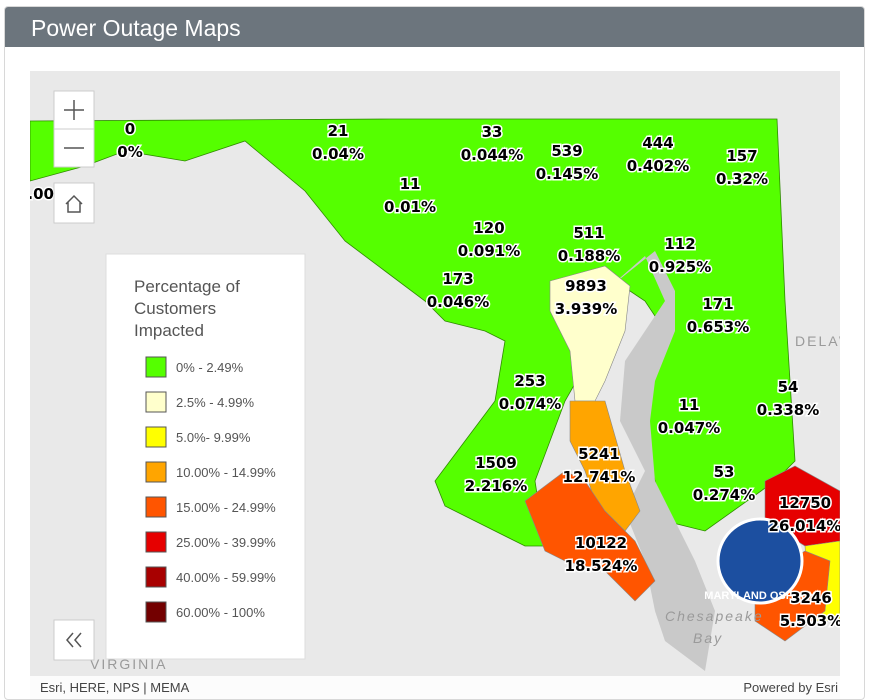 The height and width of the screenshot is (700, 873). What do you see at coordinates (810, 621) in the screenshot?
I see `region-percent: 5.503%` at bounding box center [810, 621].